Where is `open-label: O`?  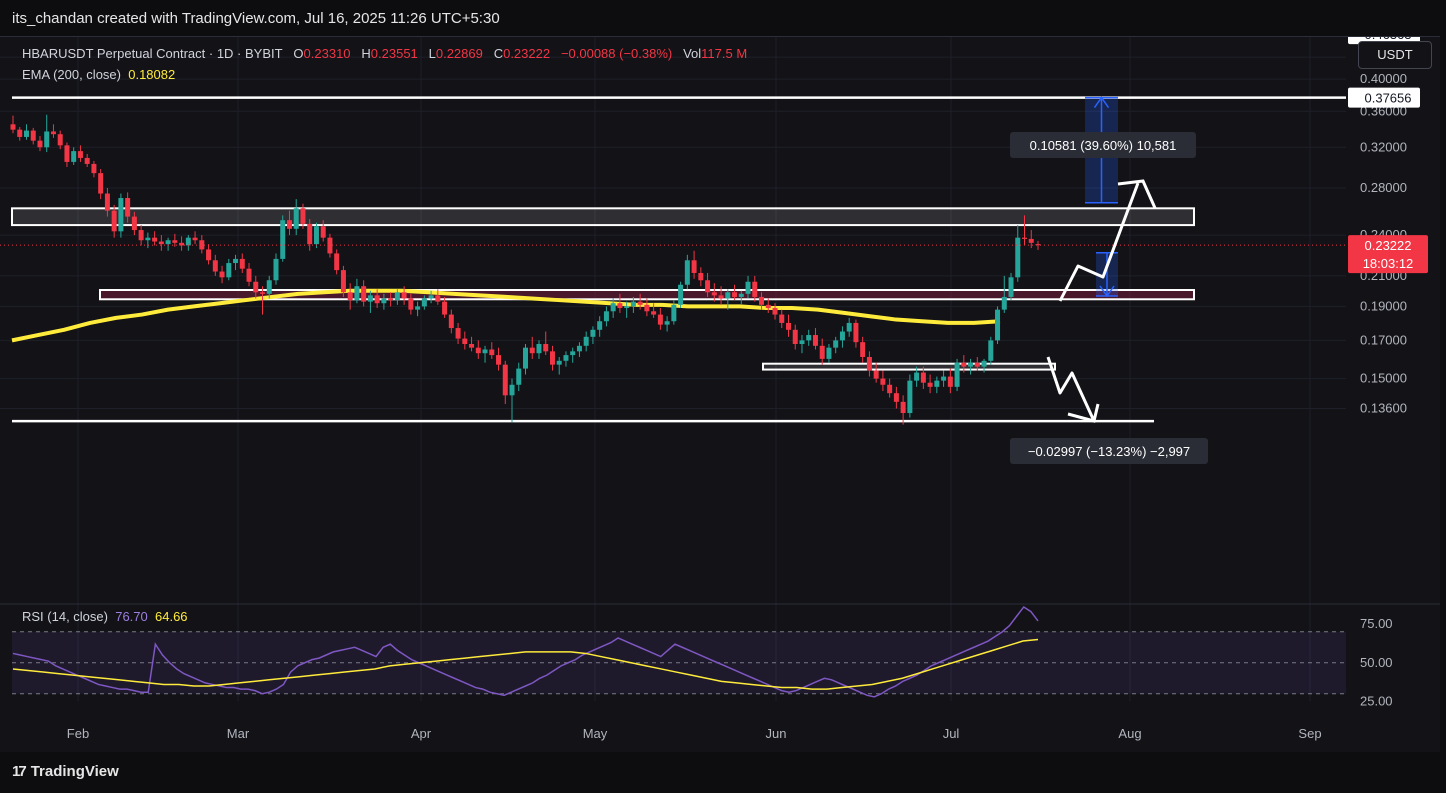
open-label: O is located at coordinates (298, 53).